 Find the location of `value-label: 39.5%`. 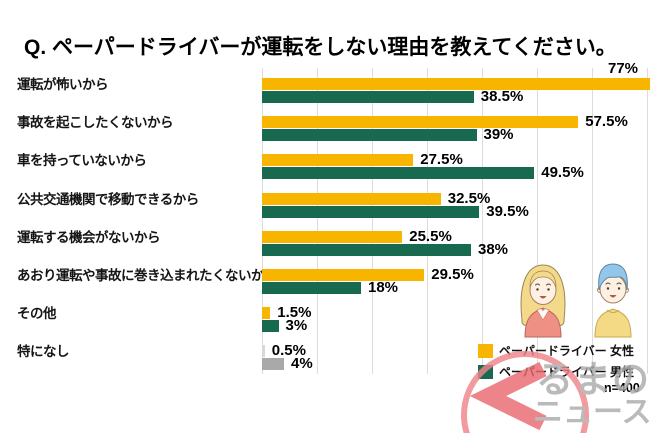

value-label: 39.5% is located at coordinates (507, 211).